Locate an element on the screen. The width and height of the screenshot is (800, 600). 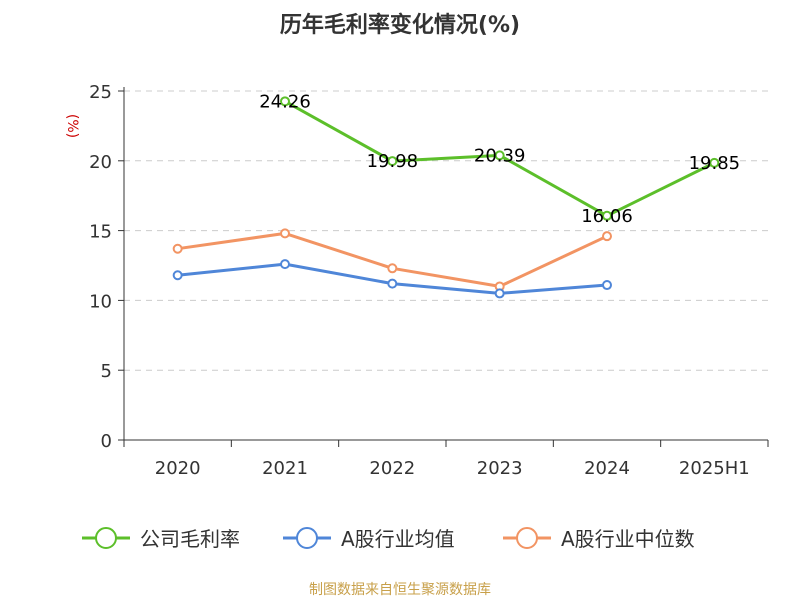
data-label-2024: 16.06 is located at coordinates (607, 216).